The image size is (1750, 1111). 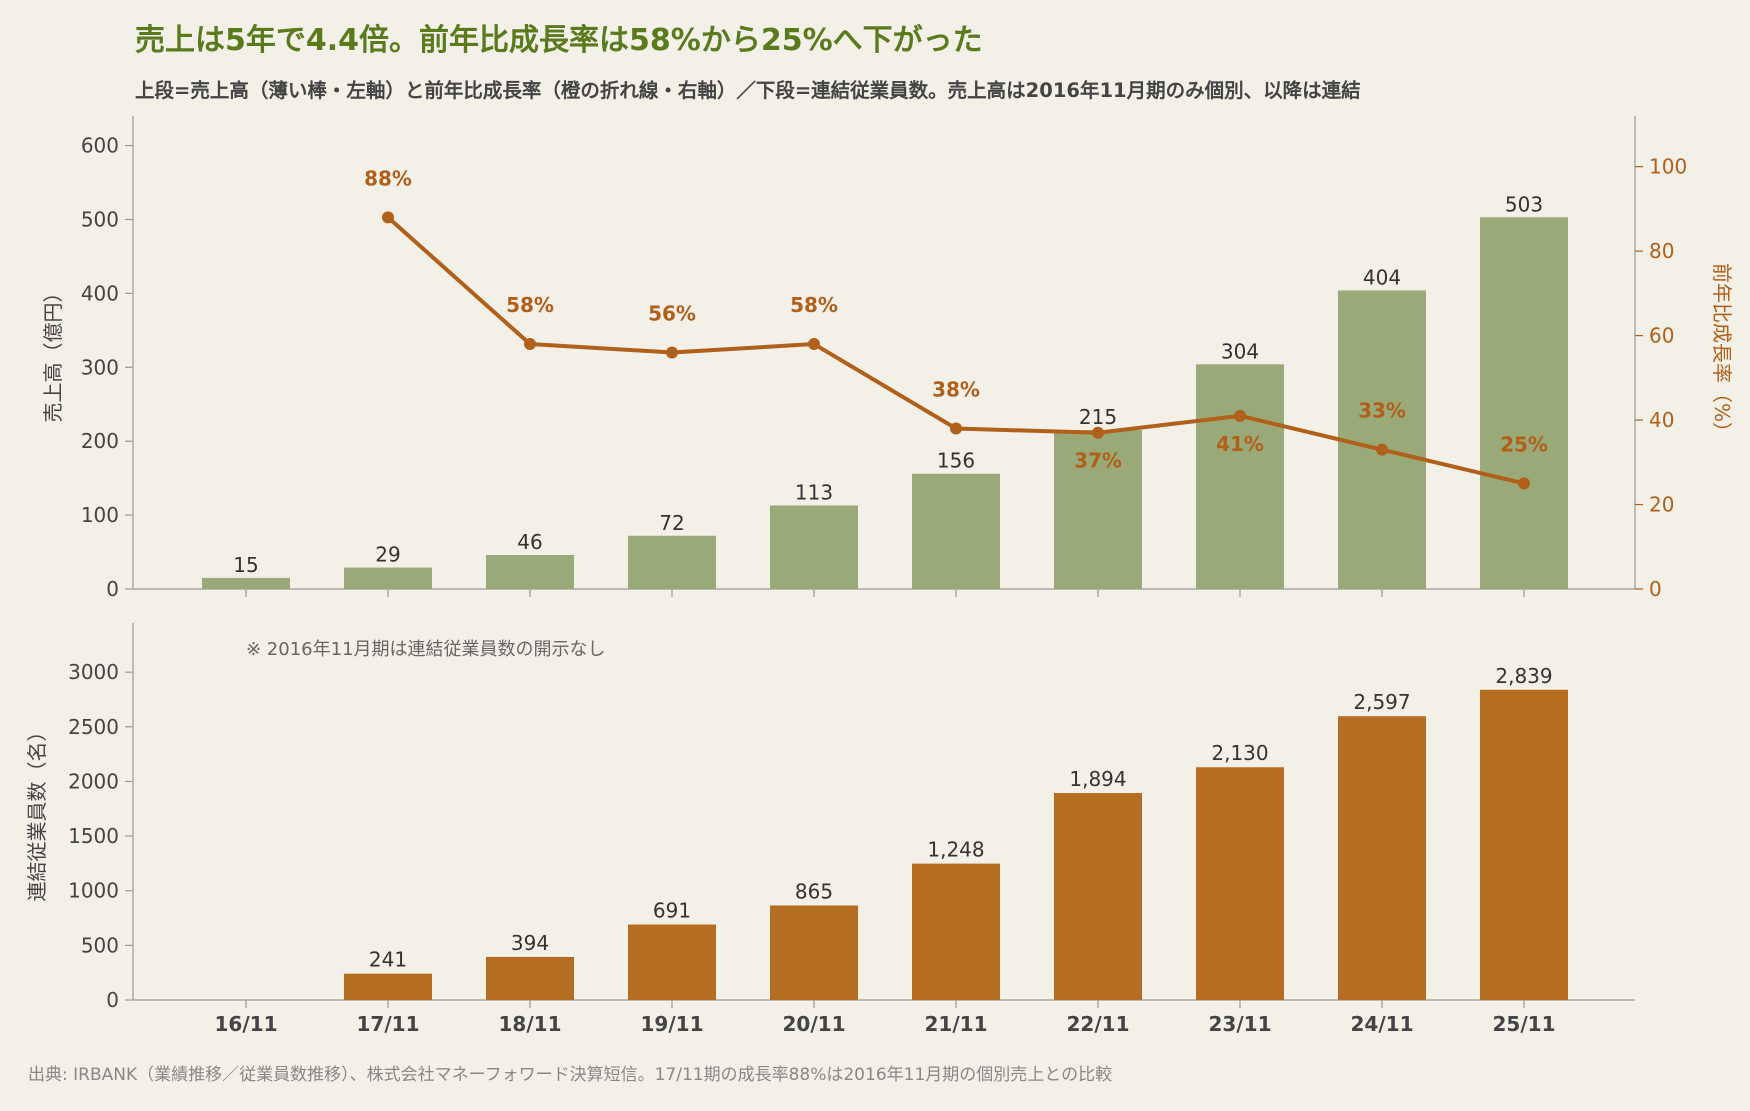 What do you see at coordinates (1382, 411) in the screenshot?
I see `growth-value-label: 33%` at bounding box center [1382, 411].